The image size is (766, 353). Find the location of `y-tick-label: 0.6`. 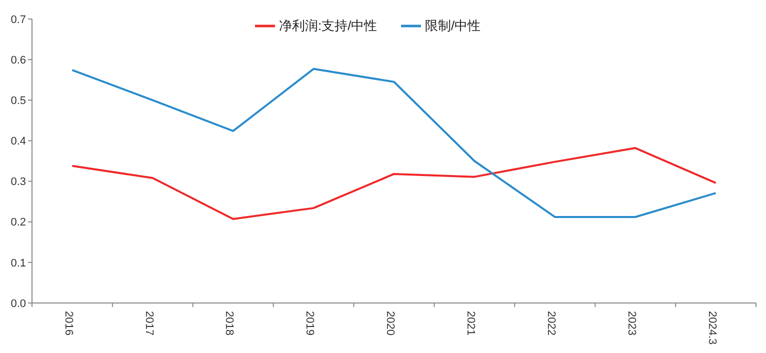

y-tick-label: 0.6 is located at coordinates (18, 60).